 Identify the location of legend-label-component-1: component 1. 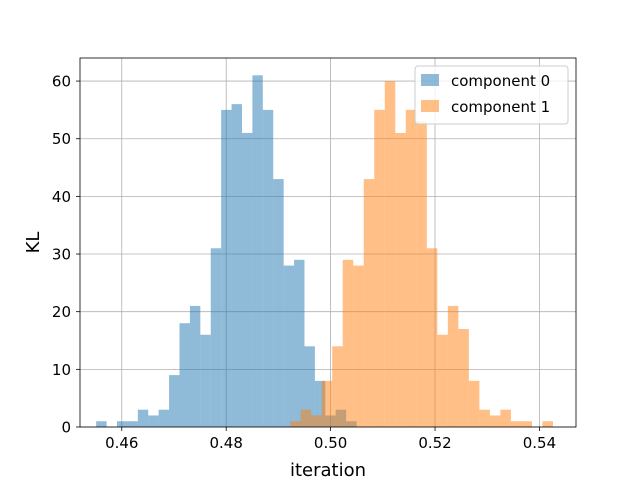
(500, 107).